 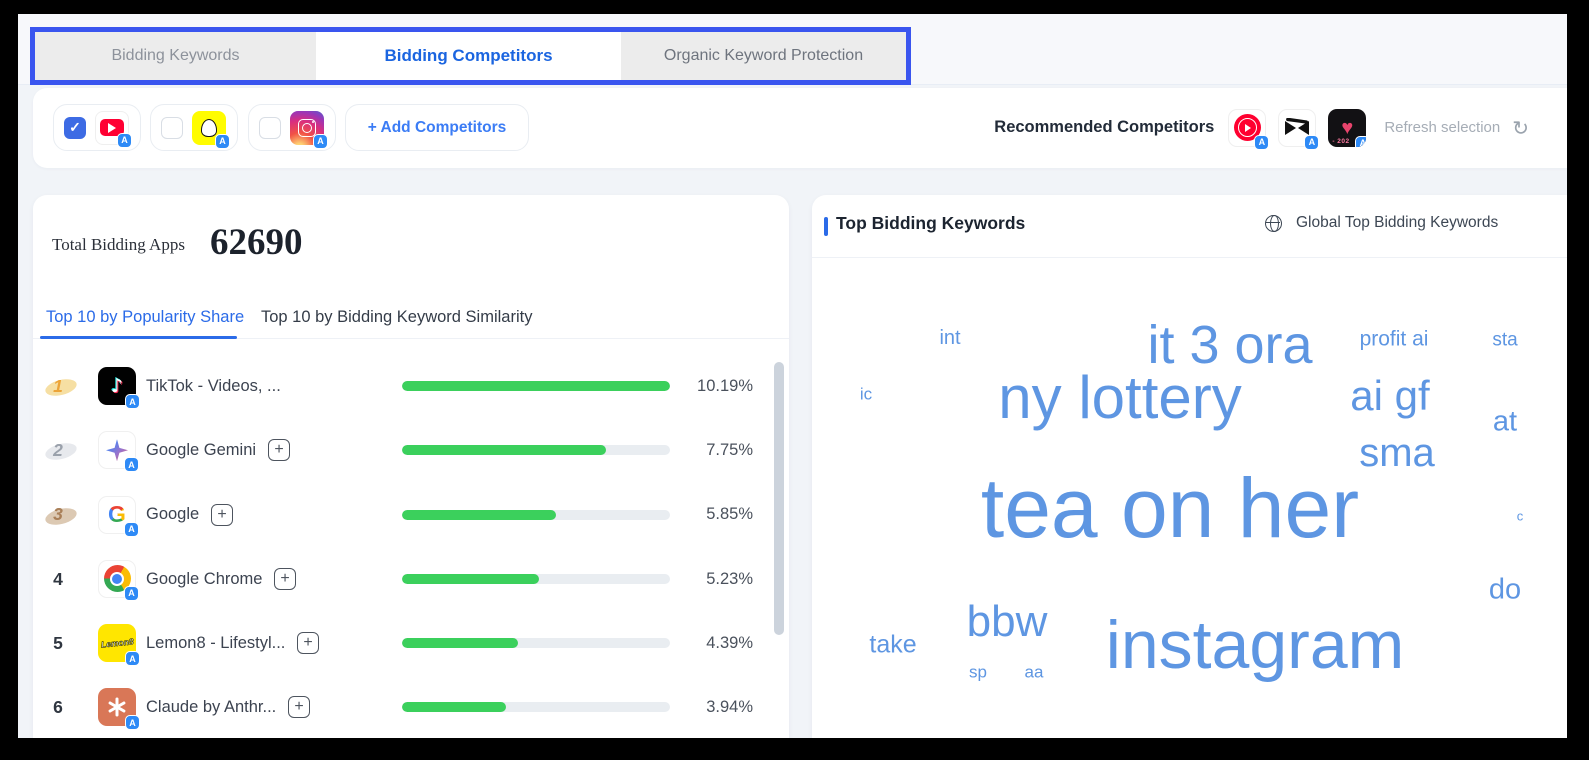 I want to click on capcut-logo-icon, so click(x=1297, y=126).